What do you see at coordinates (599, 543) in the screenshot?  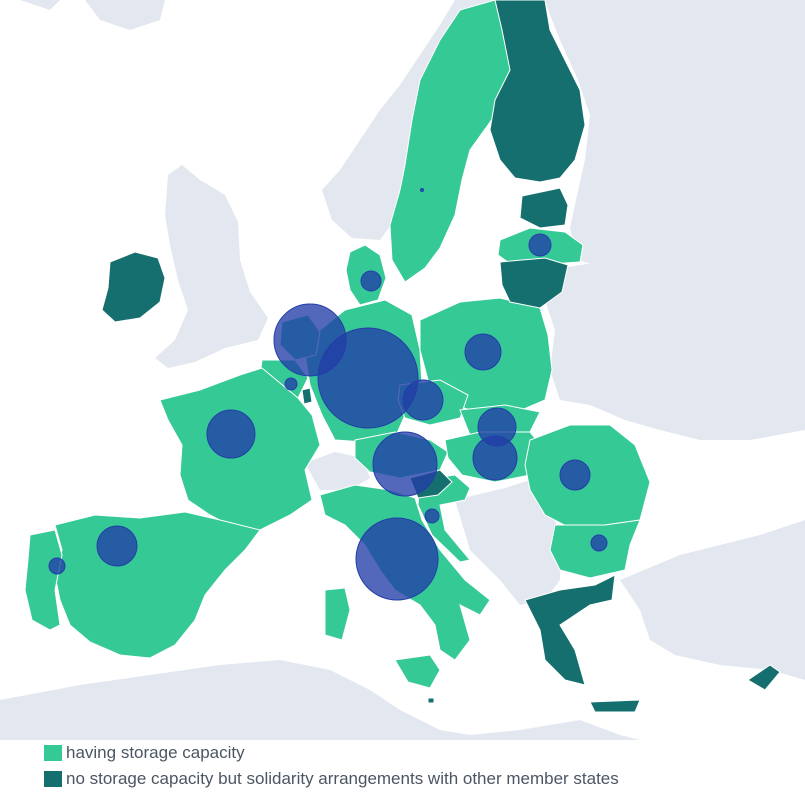 I see `bubble-bulgaria` at bounding box center [599, 543].